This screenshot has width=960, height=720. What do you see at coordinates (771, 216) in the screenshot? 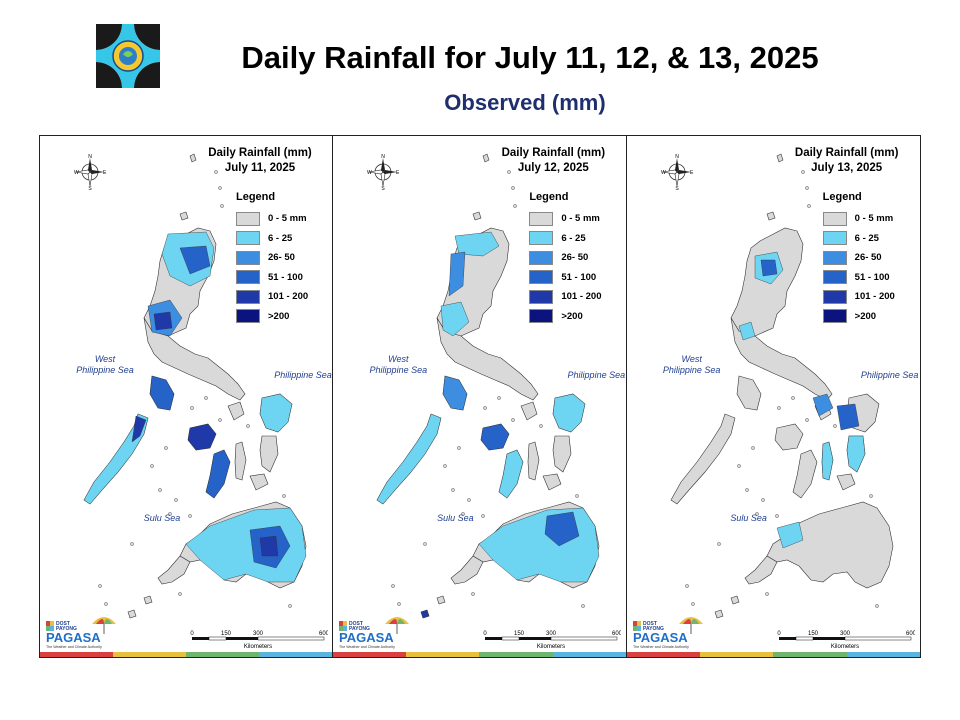
I see `island-babuyan` at bounding box center [771, 216].